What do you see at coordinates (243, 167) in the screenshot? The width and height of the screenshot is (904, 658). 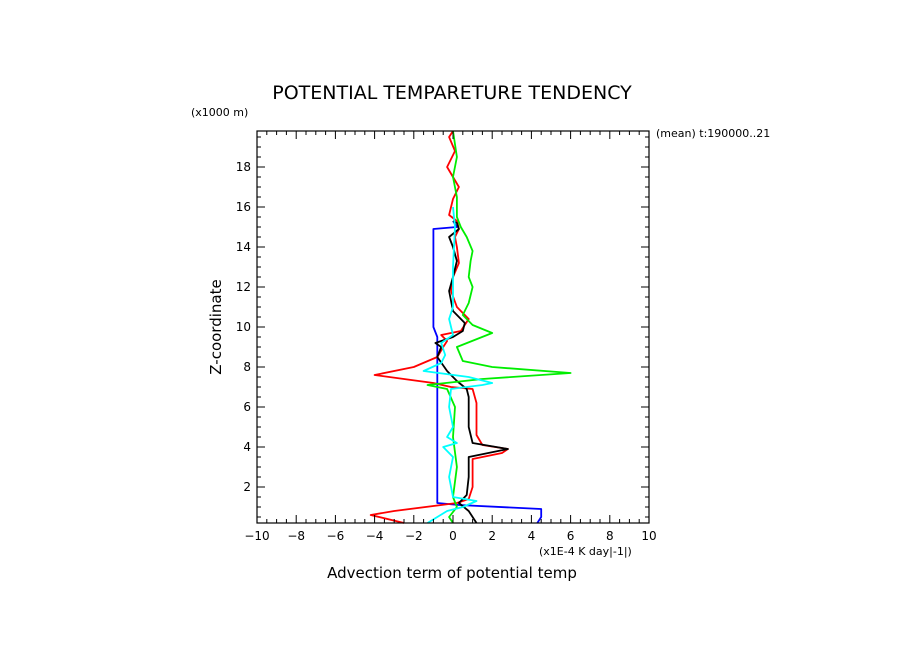 I see `y-tick-label: 18` at bounding box center [243, 167].